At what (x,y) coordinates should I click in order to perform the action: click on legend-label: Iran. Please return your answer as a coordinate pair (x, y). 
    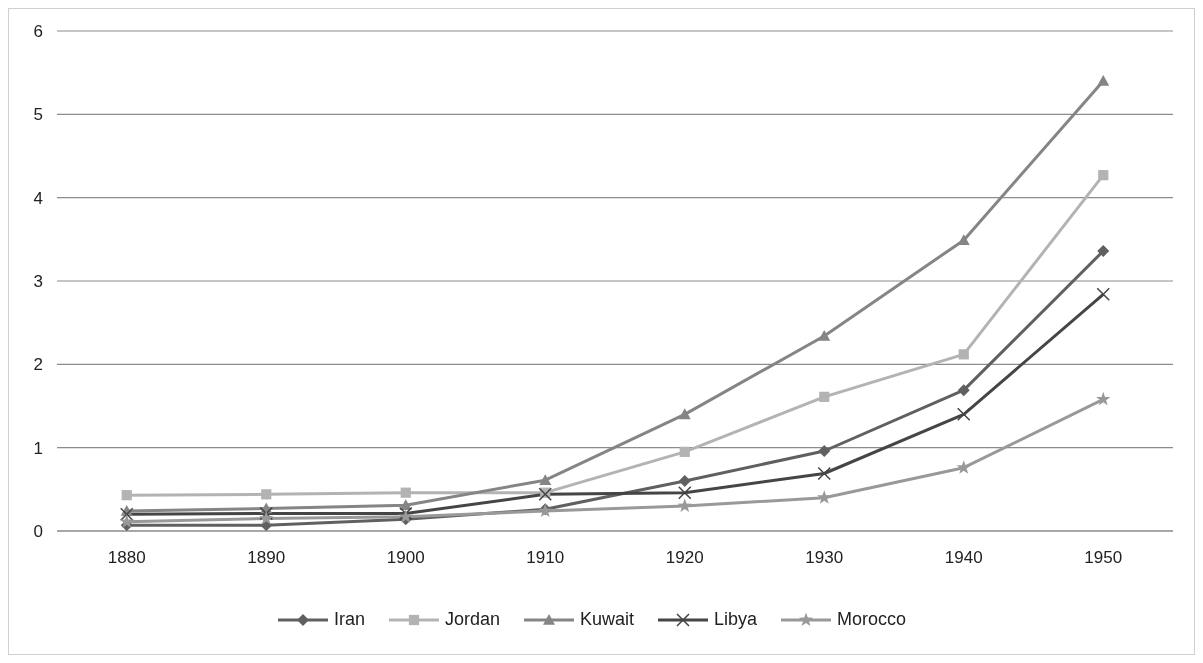
    Looking at the image, I should click on (349, 619).